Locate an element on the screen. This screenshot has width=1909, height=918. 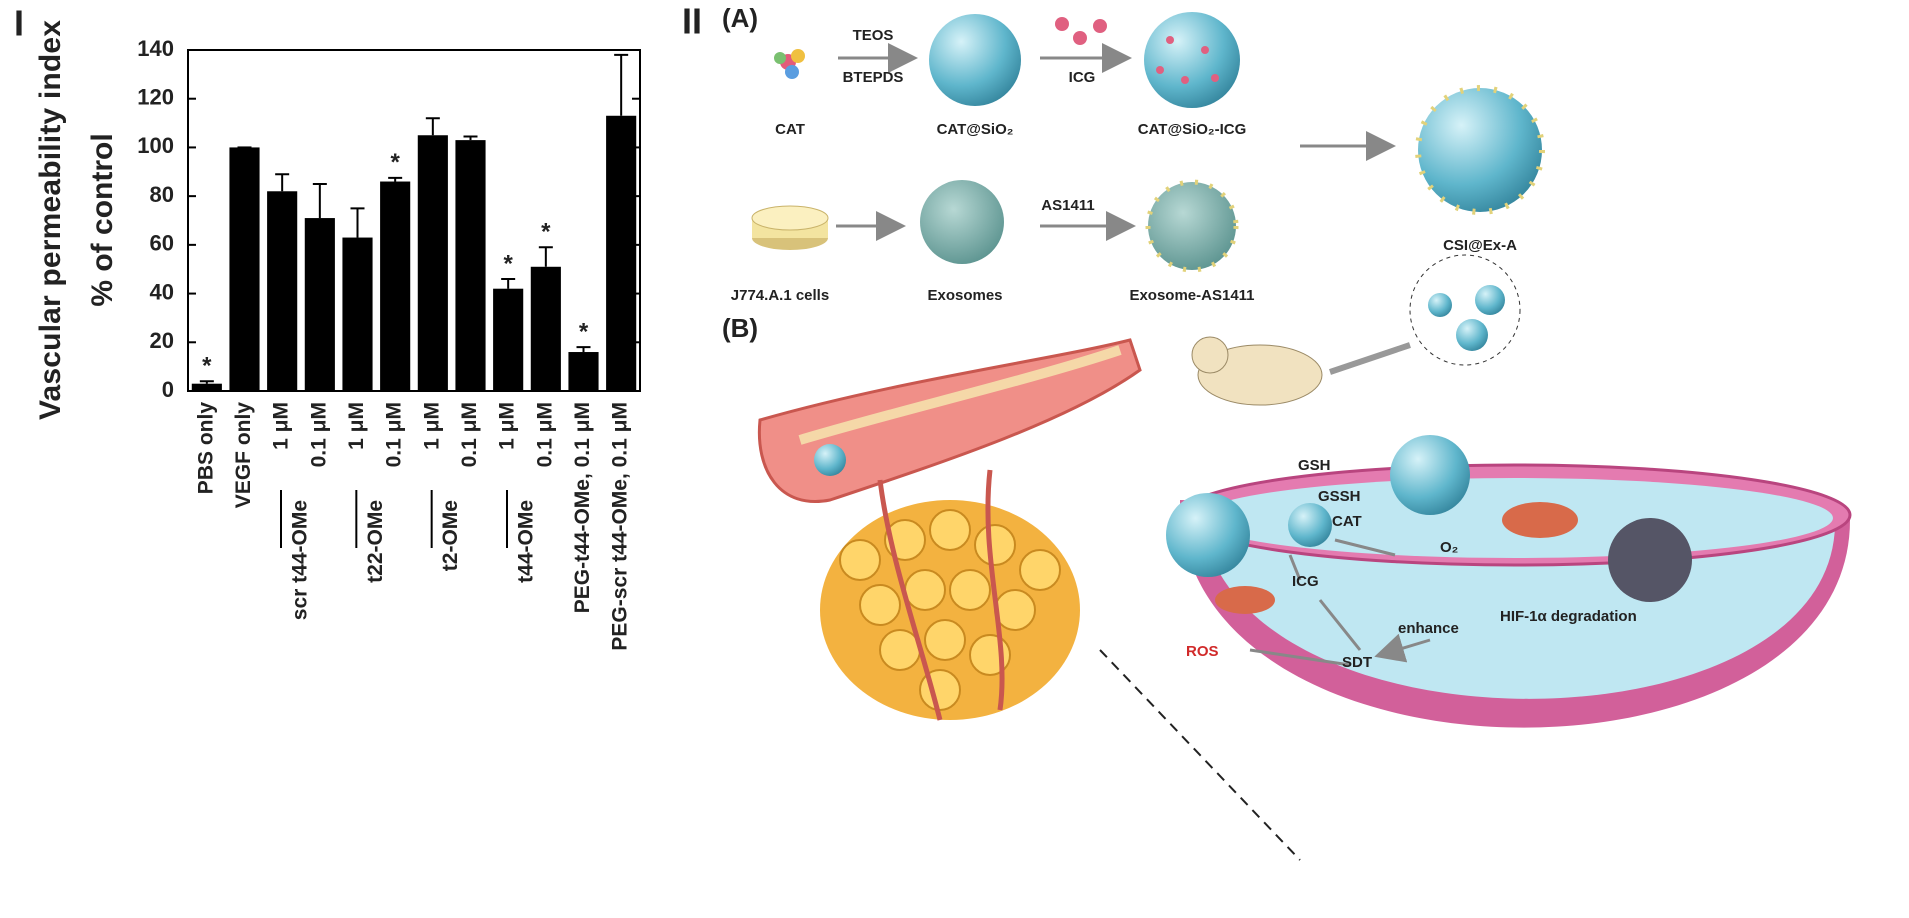
x-tick-label: VEGF only is located at coordinates (243, 455).